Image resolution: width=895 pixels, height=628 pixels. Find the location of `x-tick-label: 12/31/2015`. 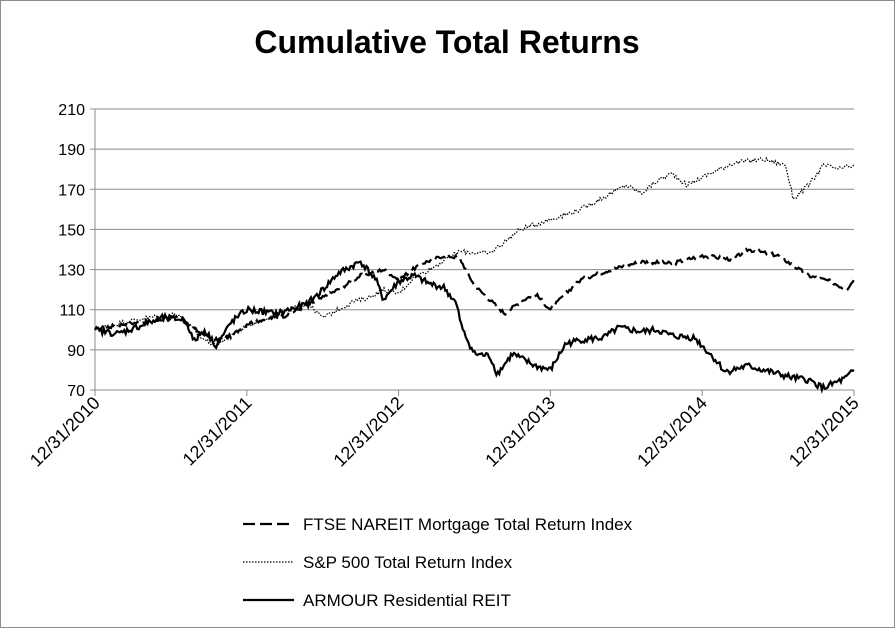

x-tick-label: 12/31/2015 is located at coordinates (824, 432).